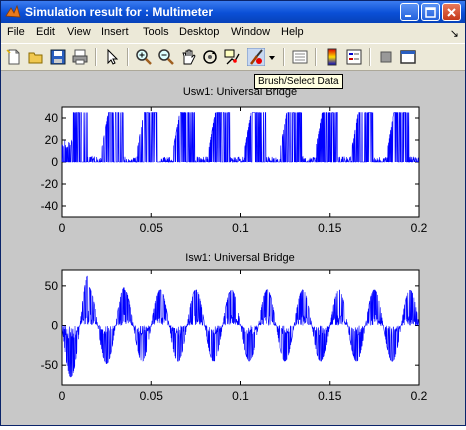 The height and width of the screenshot is (430, 466). I want to click on series-line, so click(240, 138).